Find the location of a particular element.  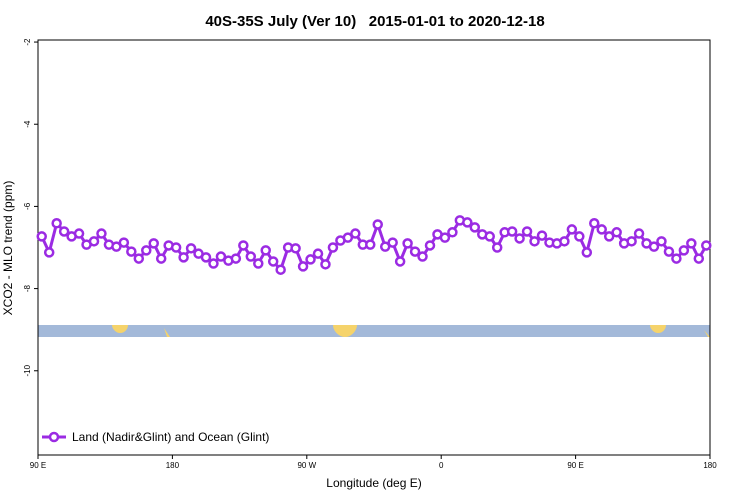

land-mask is located at coordinates (411, 331).